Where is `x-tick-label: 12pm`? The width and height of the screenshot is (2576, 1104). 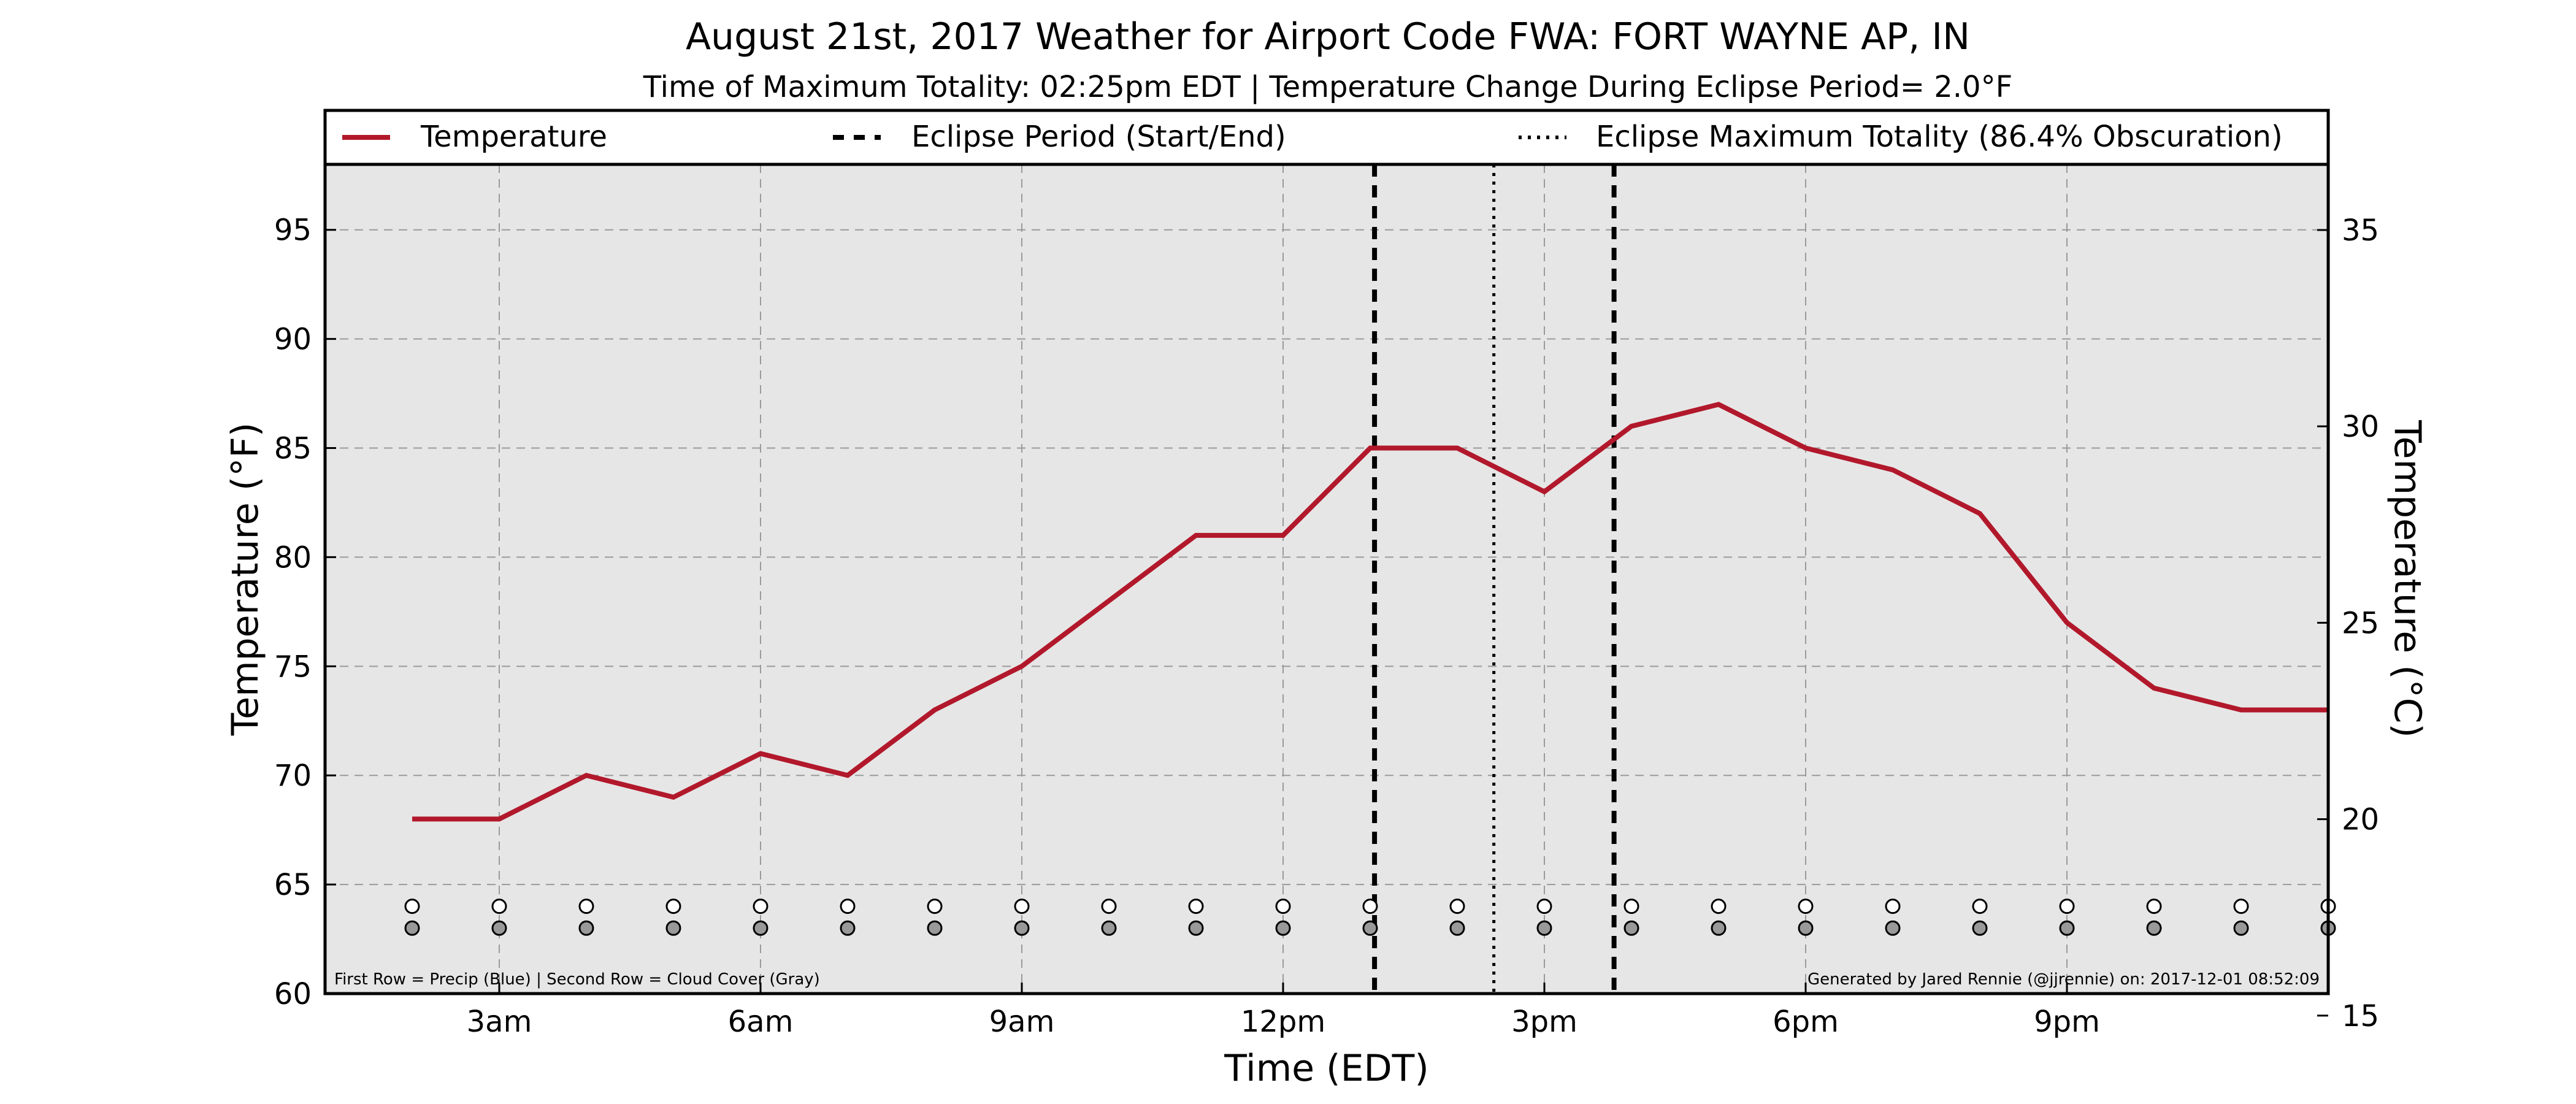
x-tick-label: 12pm is located at coordinates (1283, 1022).